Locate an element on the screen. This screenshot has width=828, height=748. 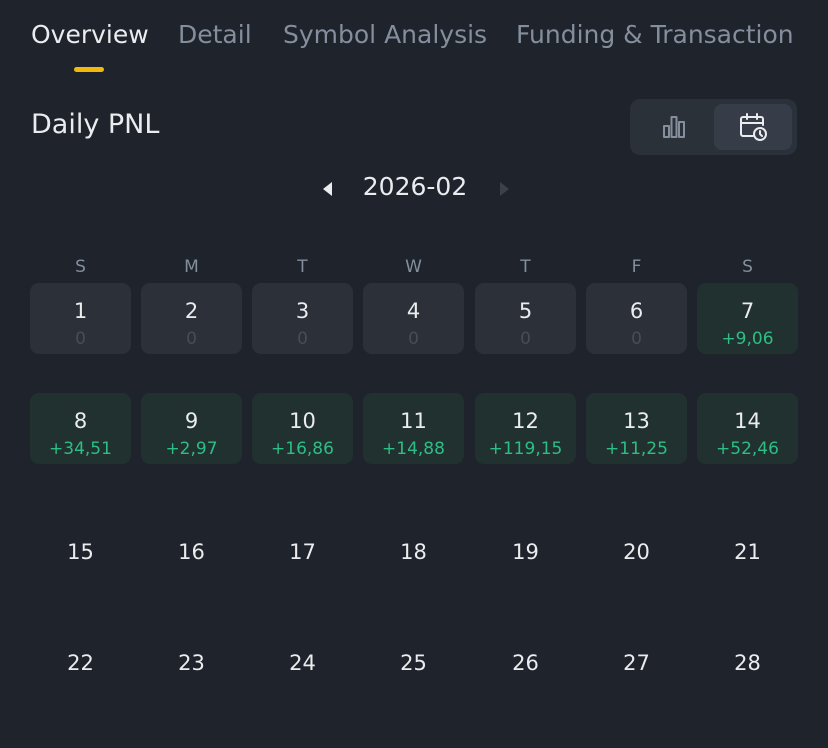
view-toggle is located at coordinates (713, 127).